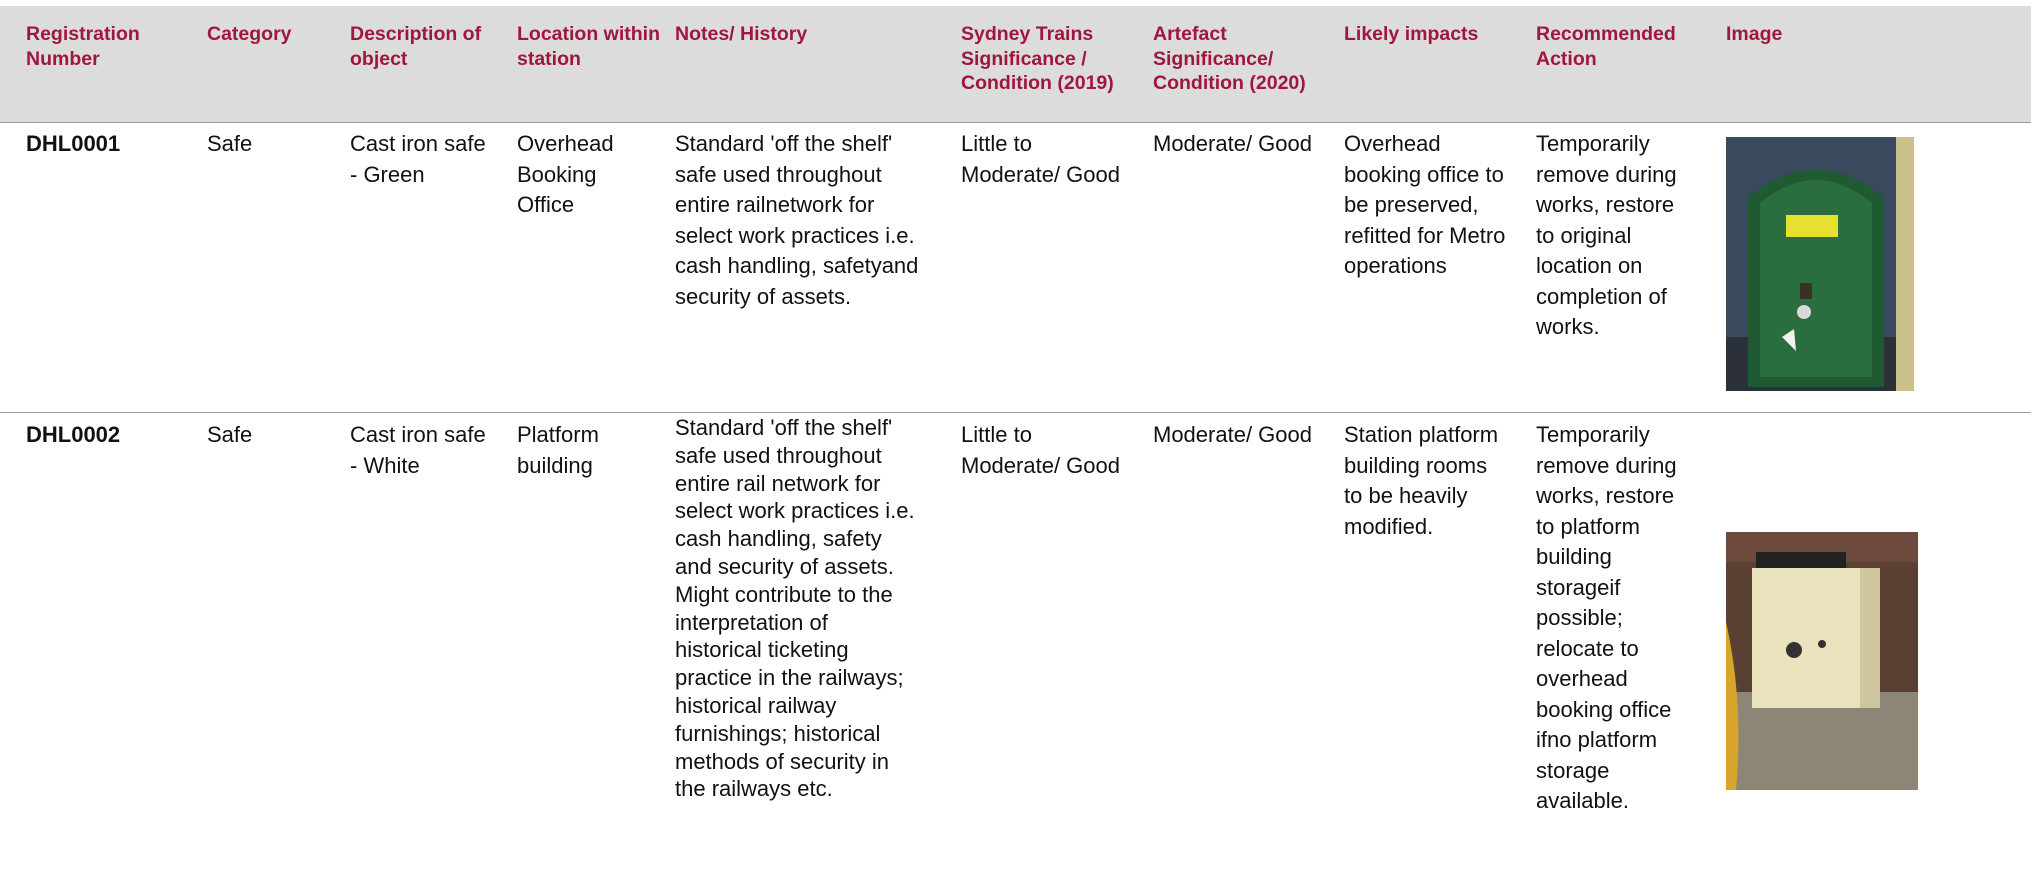  I want to click on safe-photo-green, so click(1820, 264).